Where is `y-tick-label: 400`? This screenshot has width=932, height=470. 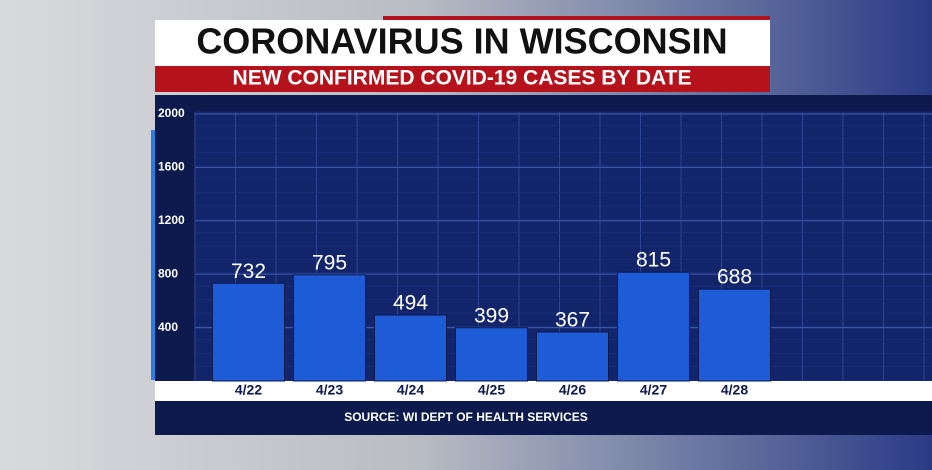 y-tick-label: 400 is located at coordinates (168, 327).